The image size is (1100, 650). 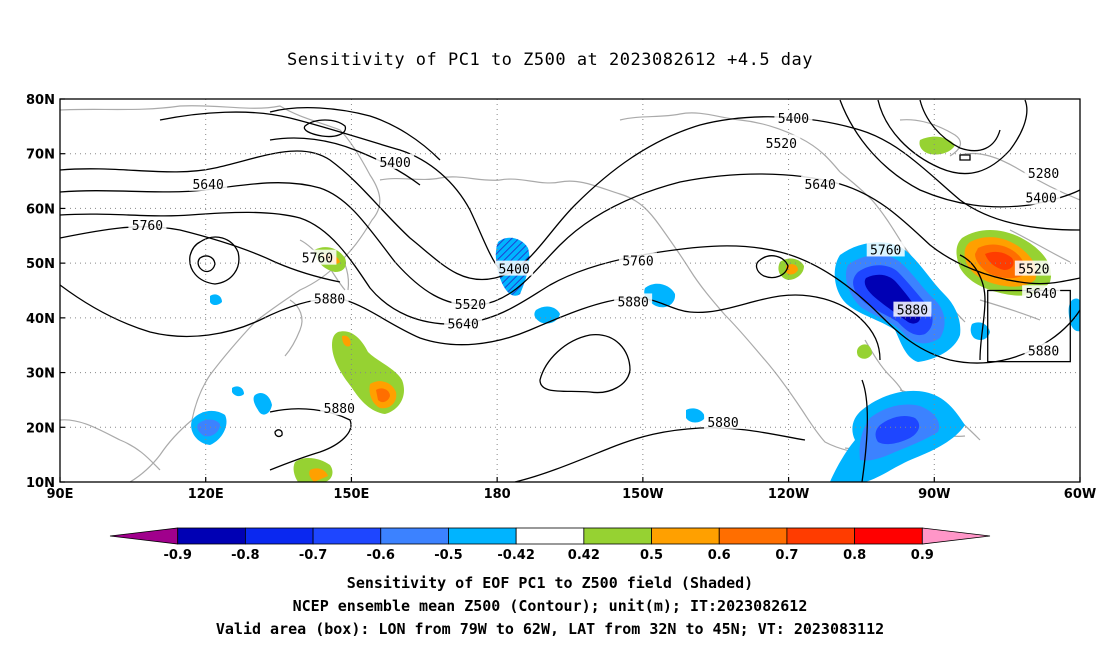 I want to click on lat-tick-label: 40N, so click(x=40, y=319).